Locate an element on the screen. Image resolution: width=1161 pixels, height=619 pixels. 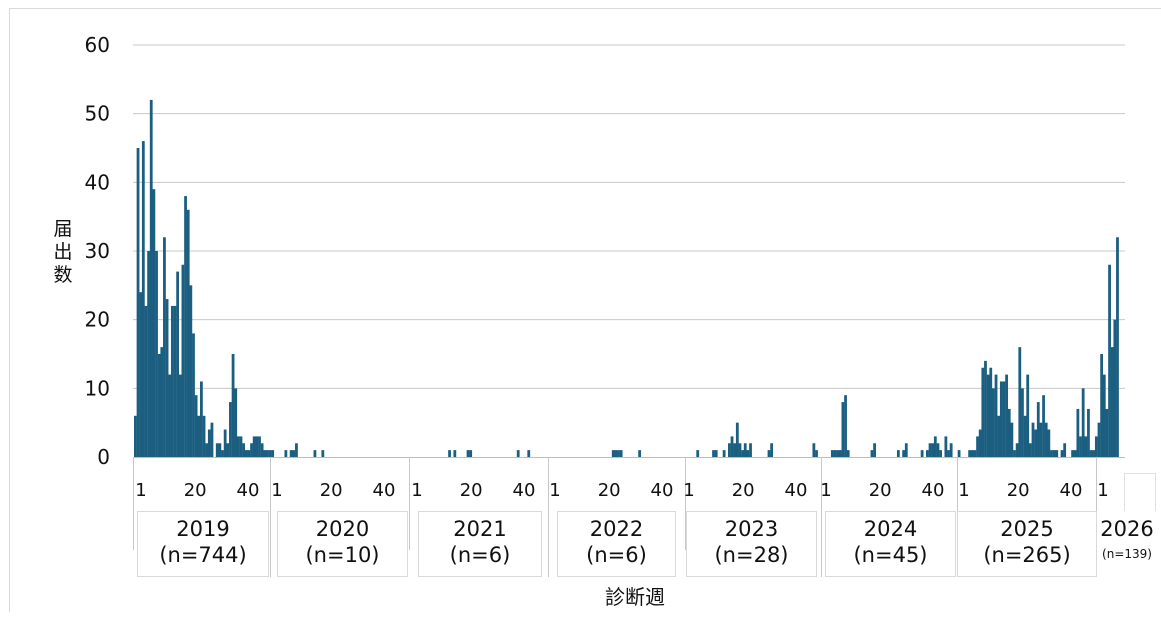
year-count: (n=265) is located at coordinates (1027, 555).